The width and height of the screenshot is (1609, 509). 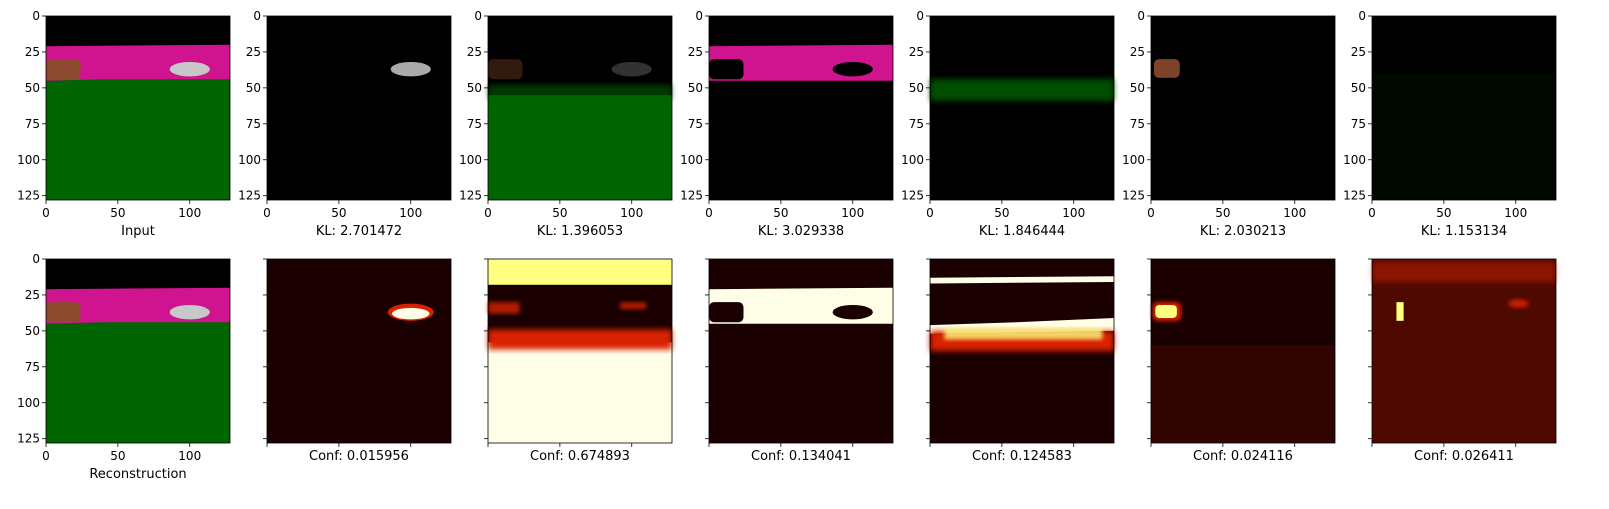 What do you see at coordinates (1243, 231) in the screenshot?
I see `panel-xlabel: KL: 2.030213` at bounding box center [1243, 231].